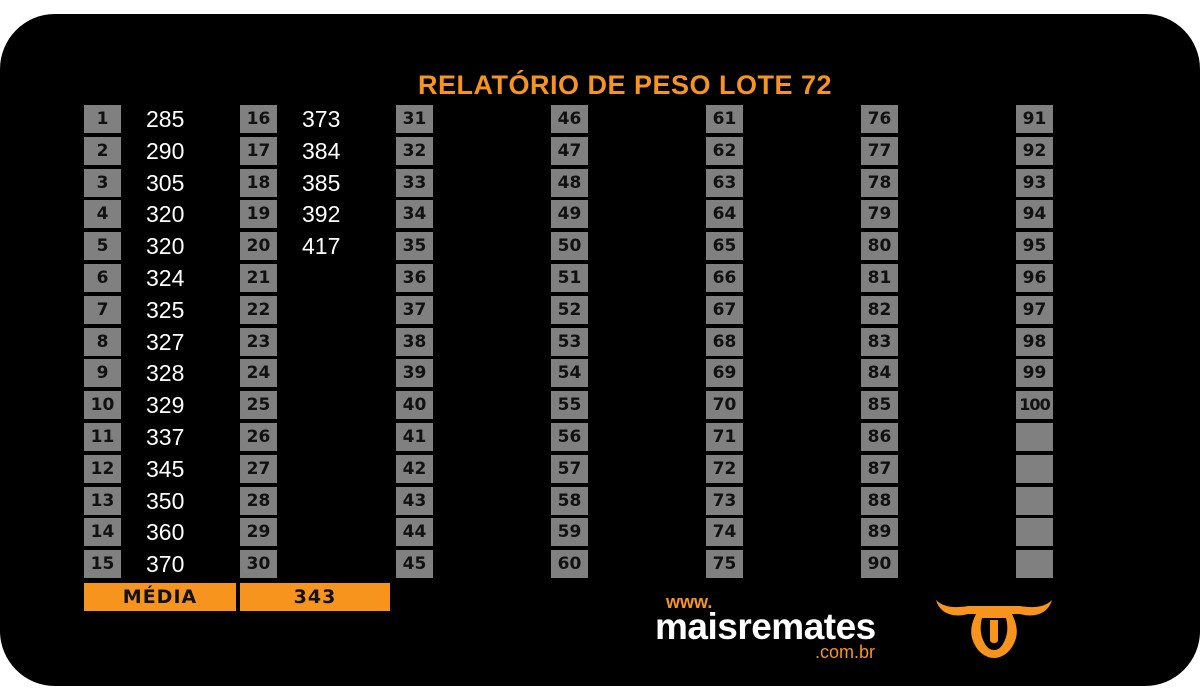 The height and width of the screenshot is (700, 1200). Describe the element at coordinates (414, 182) in the screenshot. I see `item-number: 33` at that location.